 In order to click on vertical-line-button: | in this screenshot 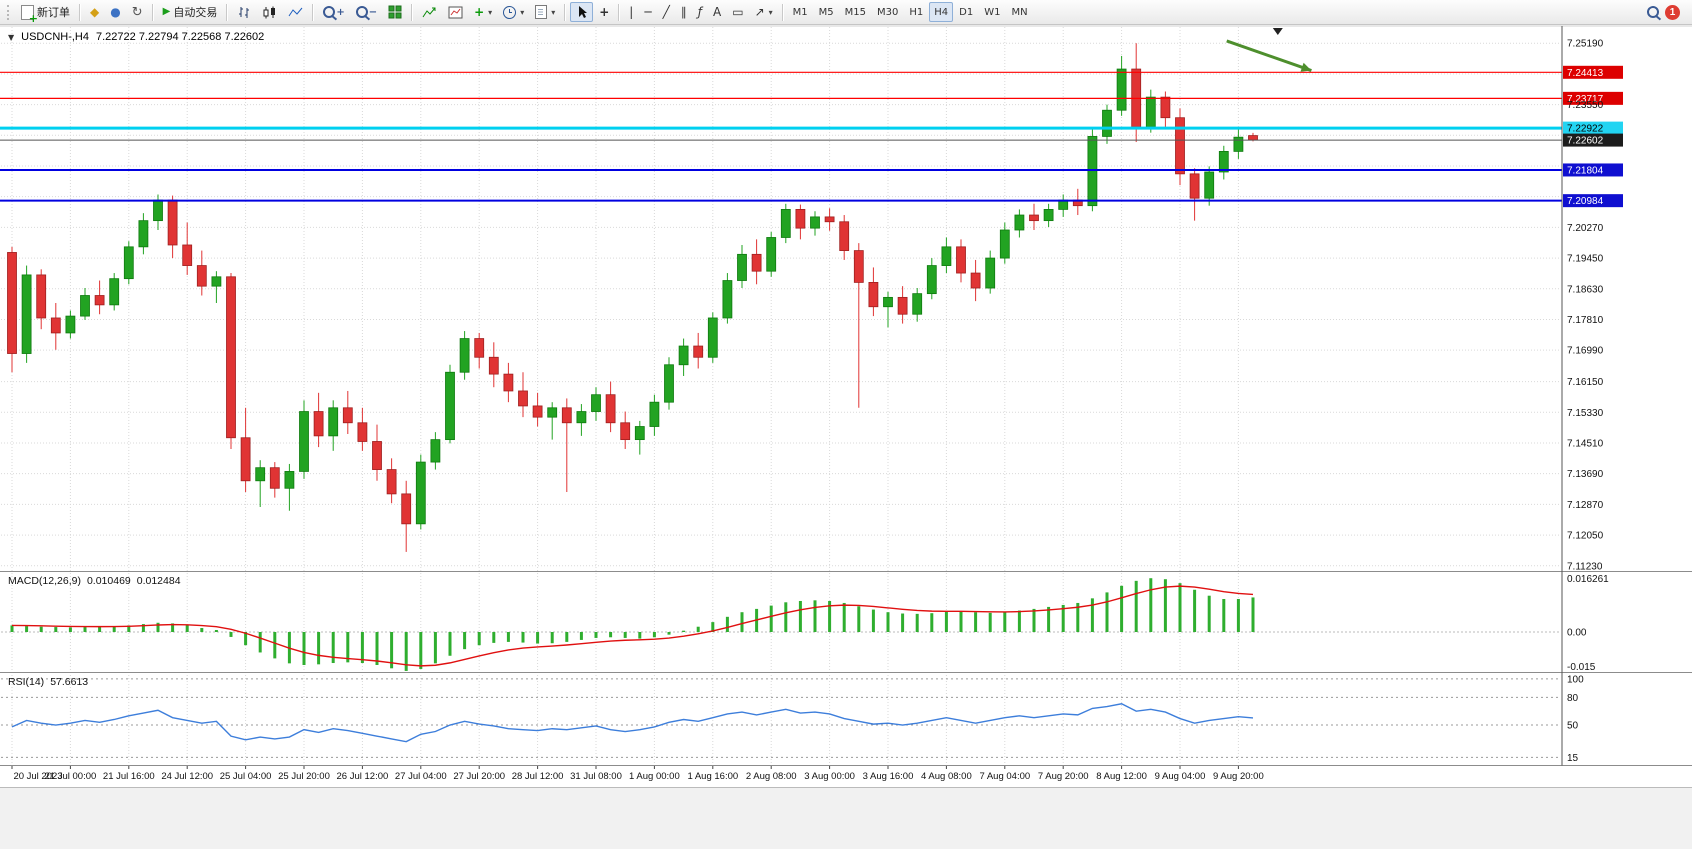, I will do `click(631, 12)`.